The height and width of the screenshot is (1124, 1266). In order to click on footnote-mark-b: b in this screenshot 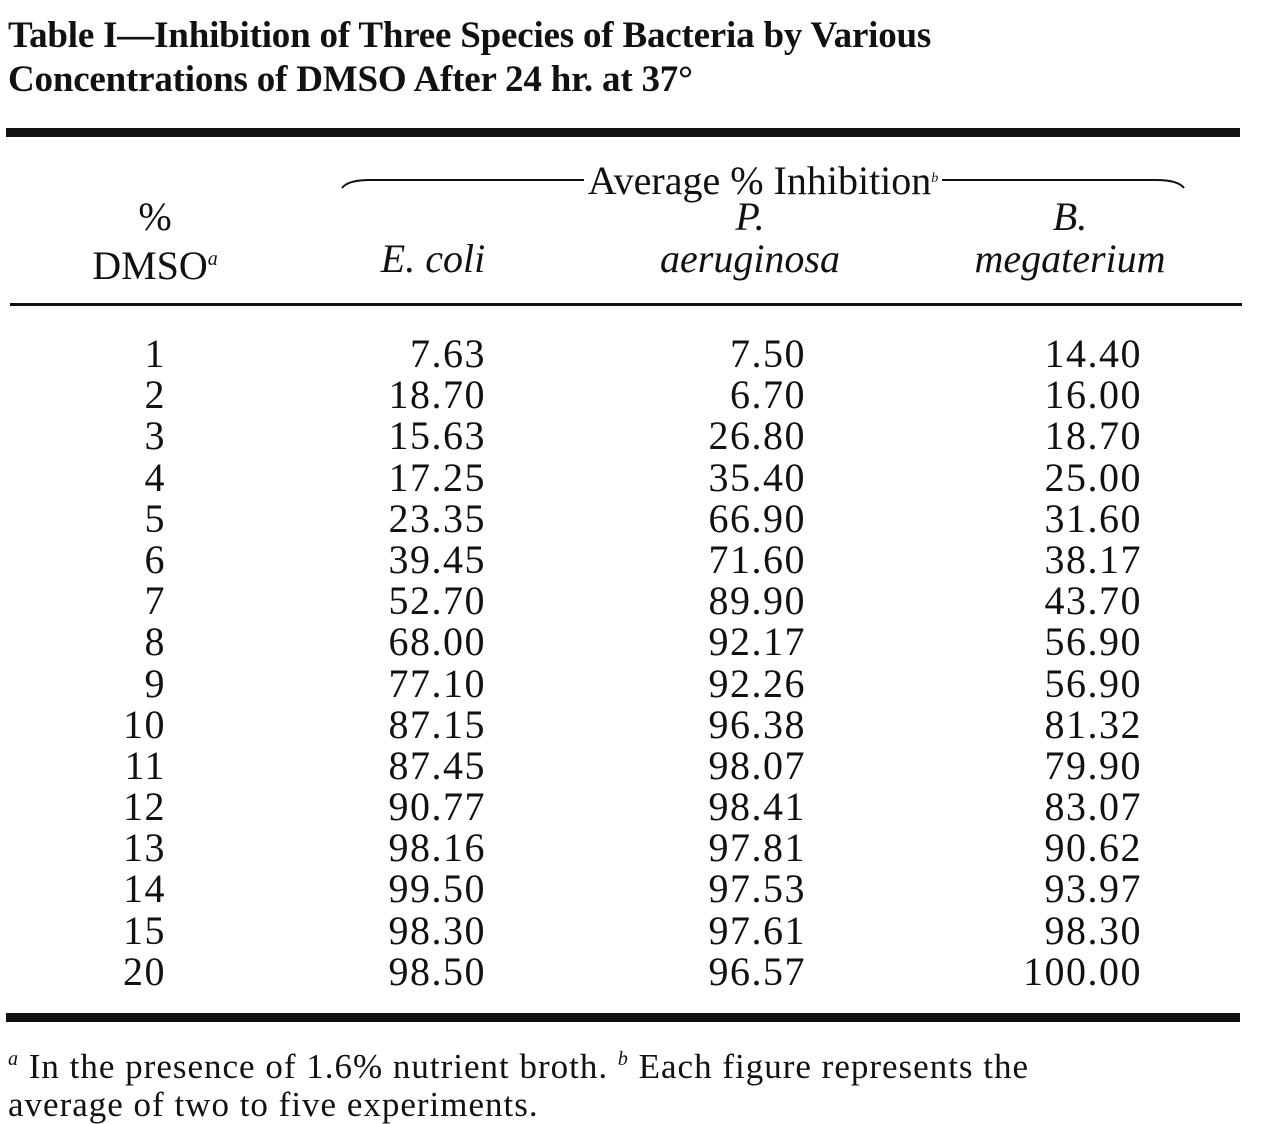, I will do `click(935, 178)`.